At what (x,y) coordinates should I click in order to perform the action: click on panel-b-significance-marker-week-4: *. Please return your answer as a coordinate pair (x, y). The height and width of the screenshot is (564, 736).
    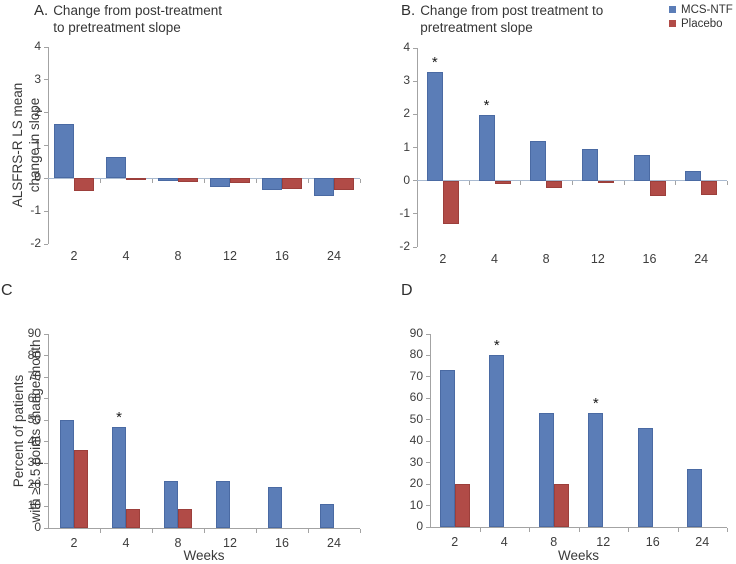
    Looking at the image, I should click on (486, 105).